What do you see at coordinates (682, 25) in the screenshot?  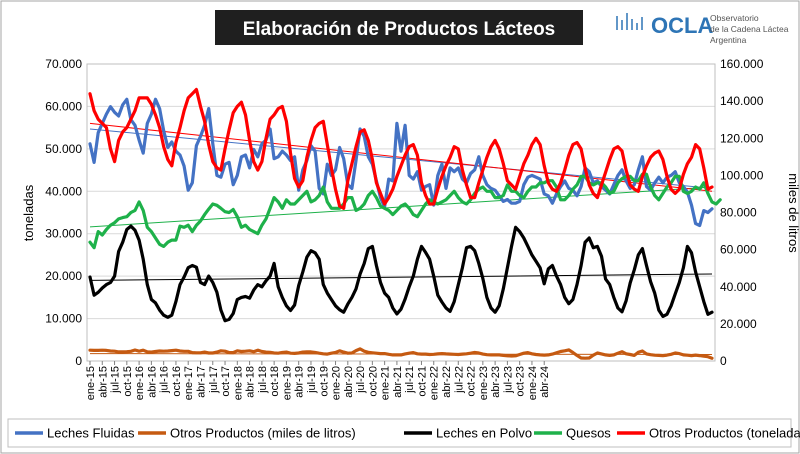 I see `ocla-logo-name: OCLA` at bounding box center [682, 25].